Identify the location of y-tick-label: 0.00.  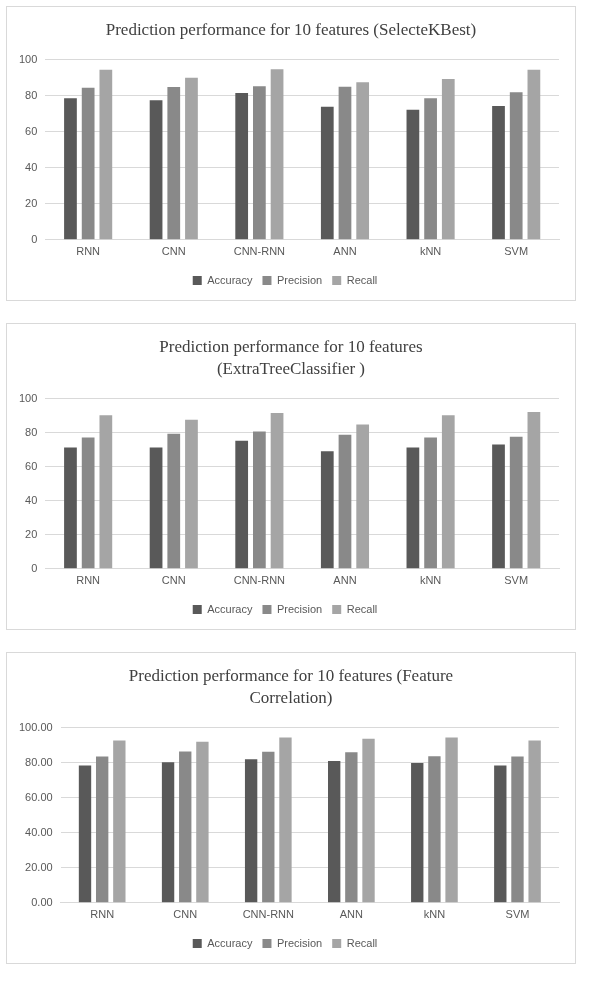
(42, 901).